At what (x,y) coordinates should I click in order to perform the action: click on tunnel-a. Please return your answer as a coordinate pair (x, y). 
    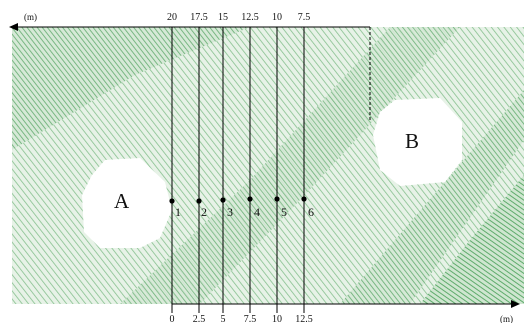
    Looking at the image, I should click on (127, 203).